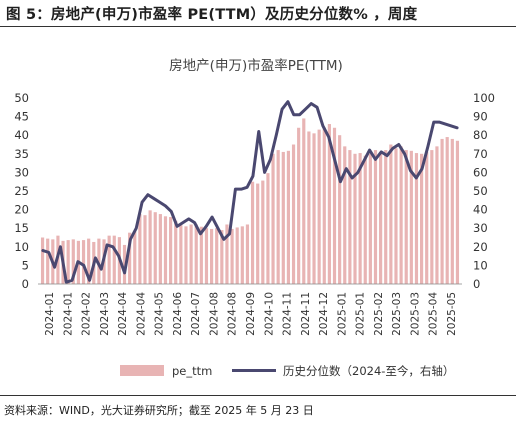 Image resolution: width=516 pixels, height=422 pixels. What do you see at coordinates (192, 371) in the screenshot?
I see `legend-bar-label: pe_ttm` at bounding box center [192, 371].